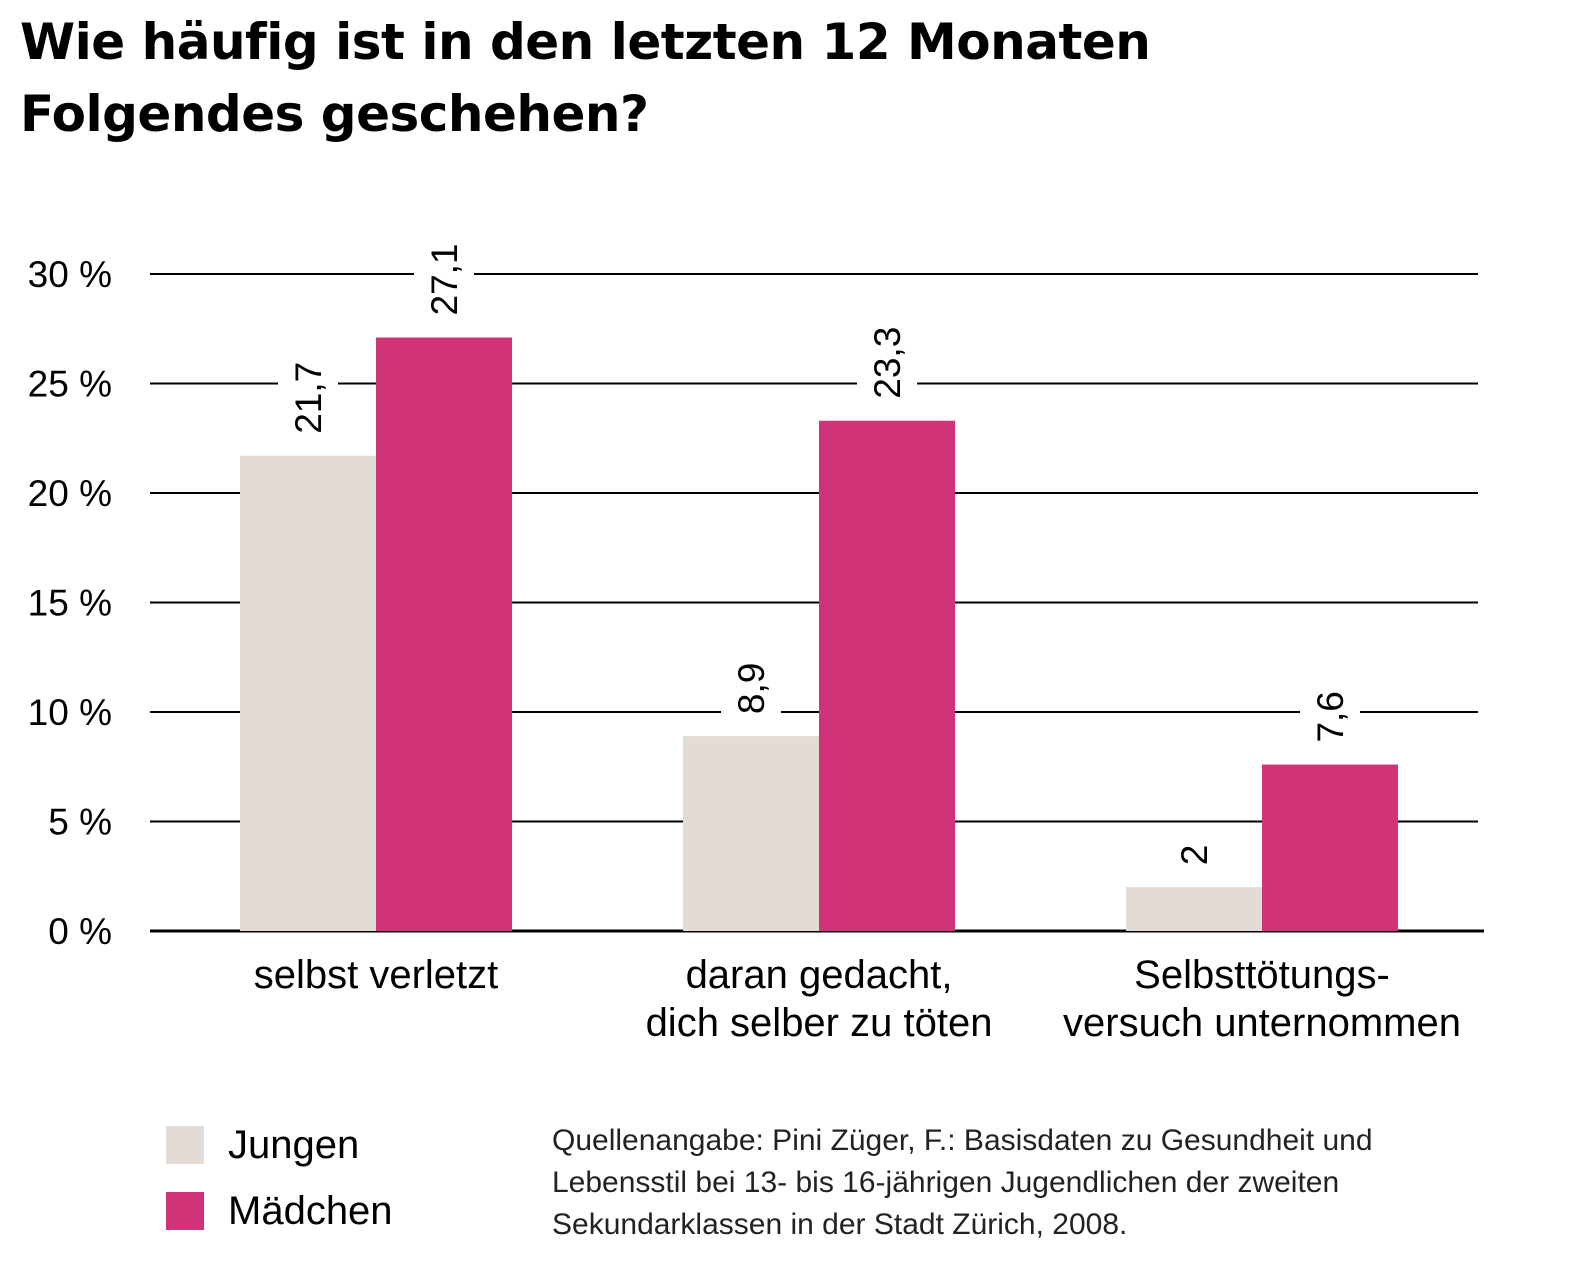 Image resolution: width=1574 pixels, height=1270 pixels. Describe the element at coordinates (444, 279) in the screenshot. I see `value-label-maedchen-1: 27,1` at that location.